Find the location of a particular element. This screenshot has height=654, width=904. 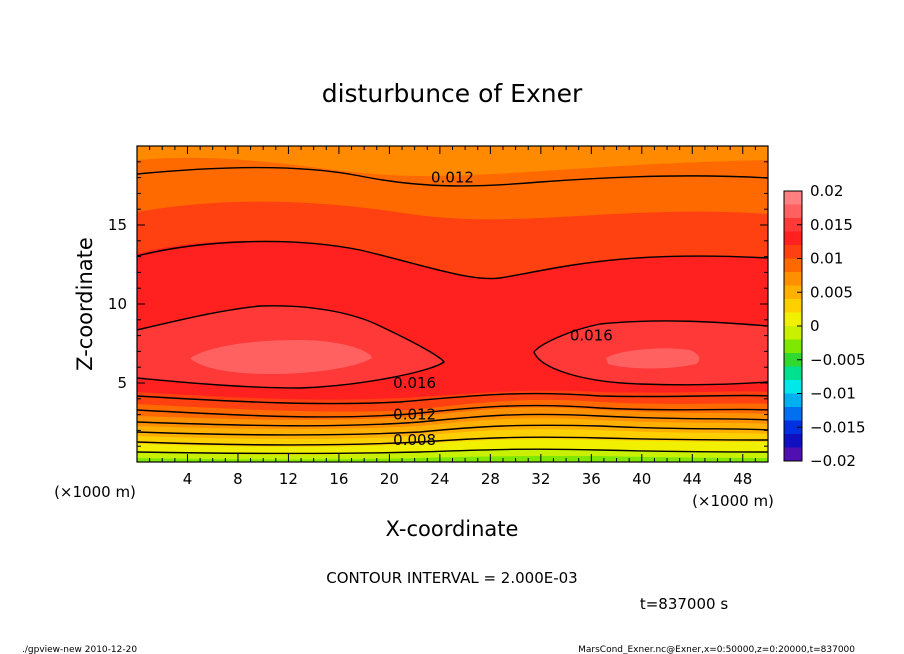

time-label: t=837000 s is located at coordinates (684, 604).